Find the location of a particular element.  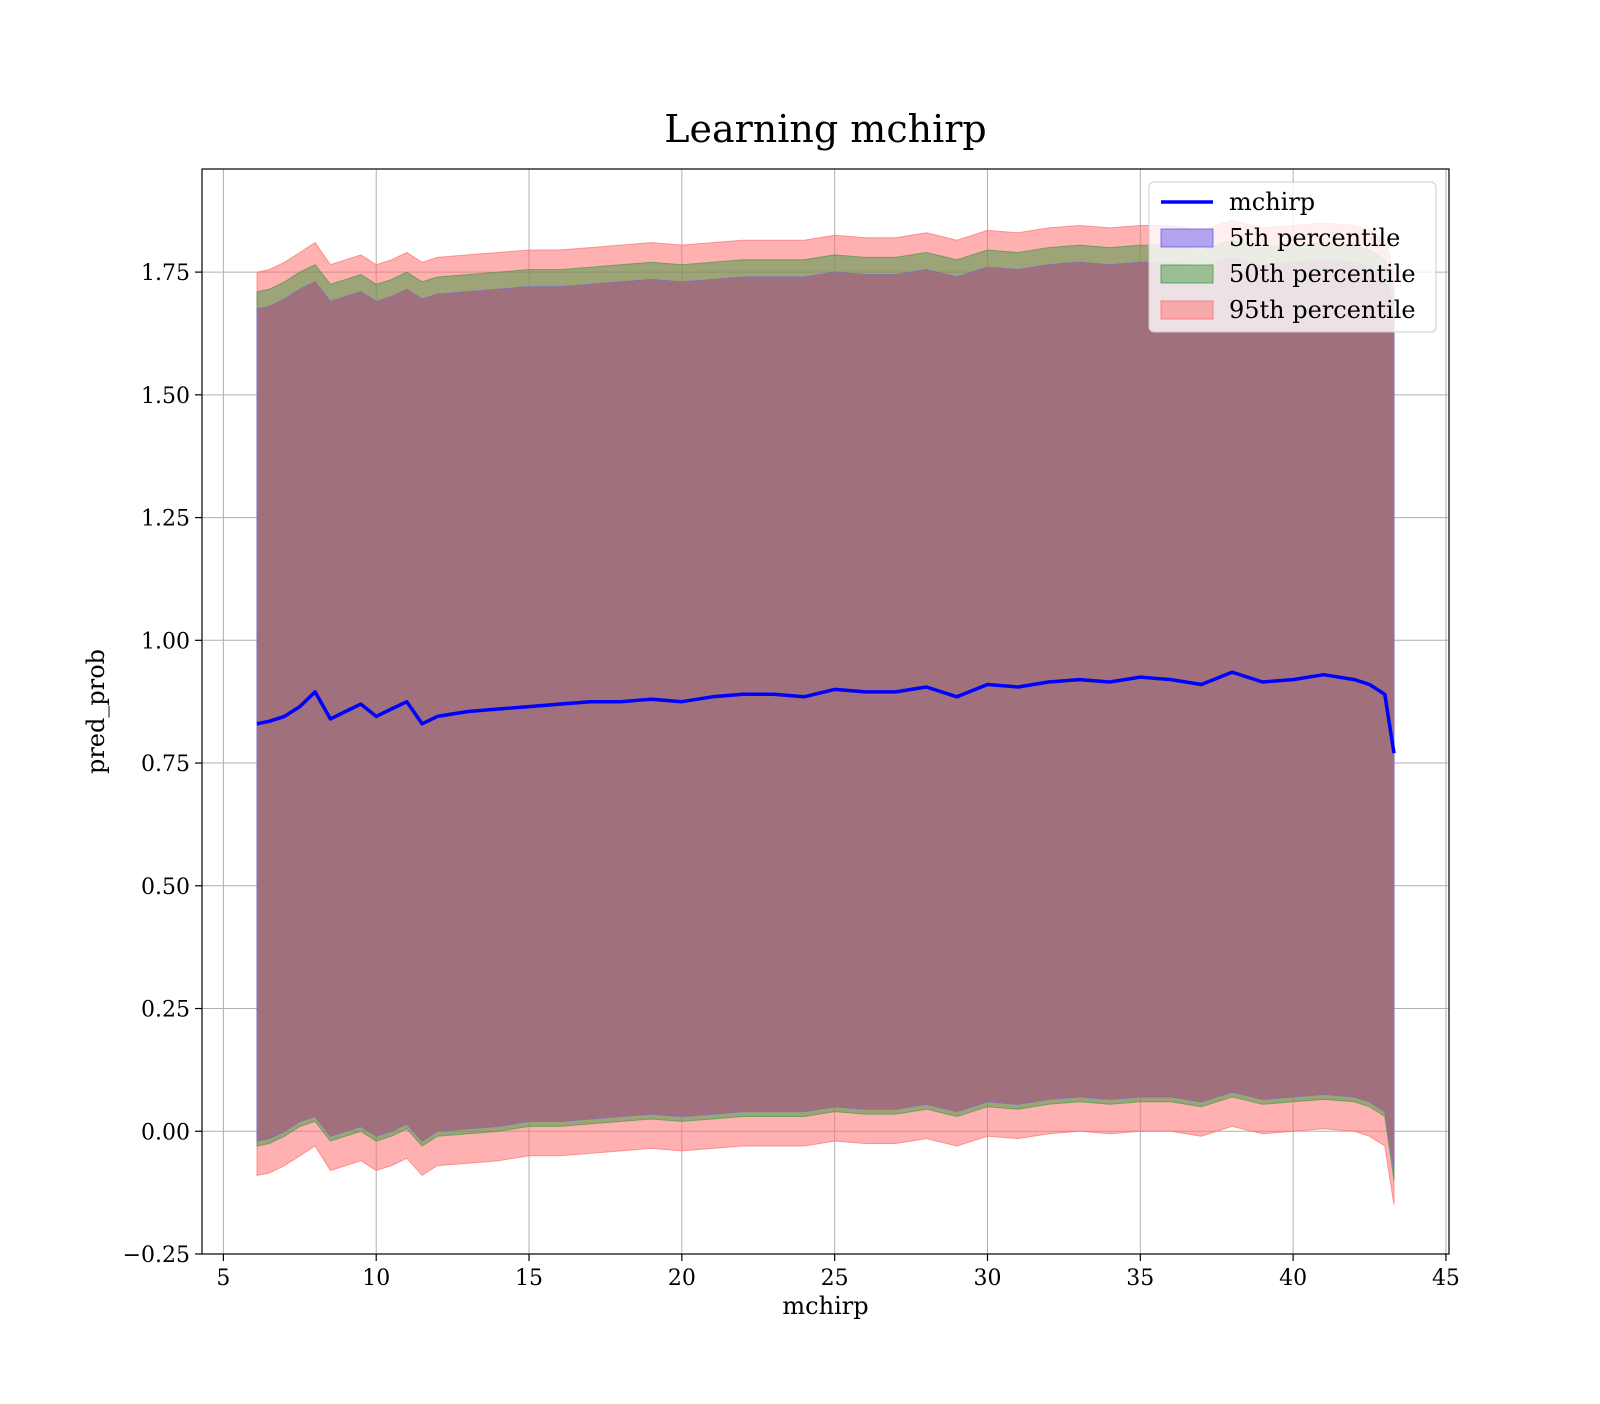

y-tick-label: 0.00 is located at coordinates (165, 1132).